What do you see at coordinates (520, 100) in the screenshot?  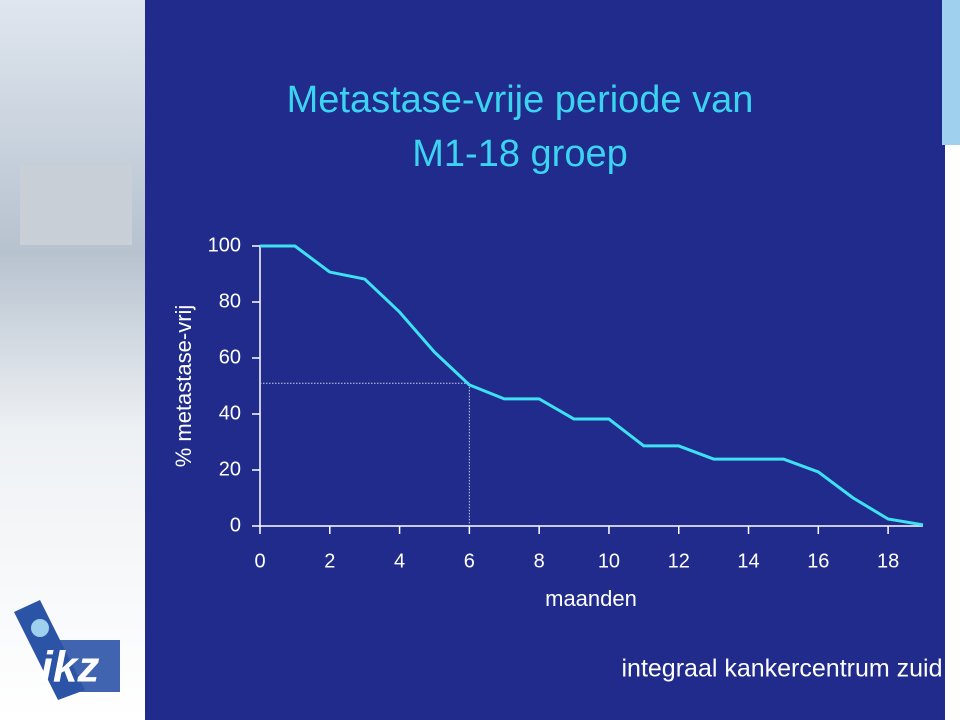 I see `chart-title: Metastase-vrije periode van` at bounding box center [520, 100].